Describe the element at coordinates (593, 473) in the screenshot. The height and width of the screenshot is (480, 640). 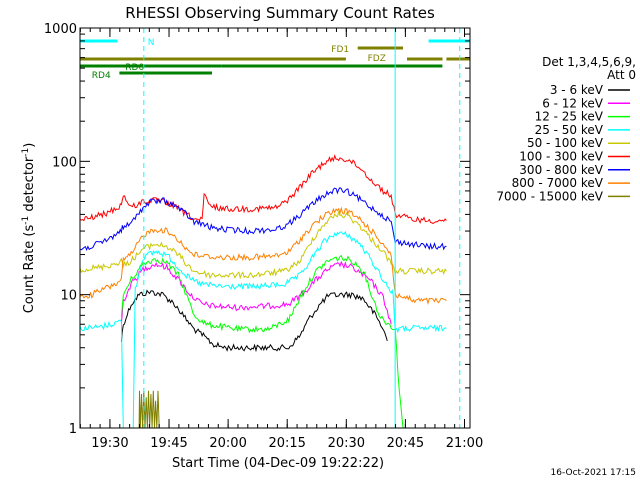
I see `footer-timestamp: 16-Oct-2021 17:15` at that location.